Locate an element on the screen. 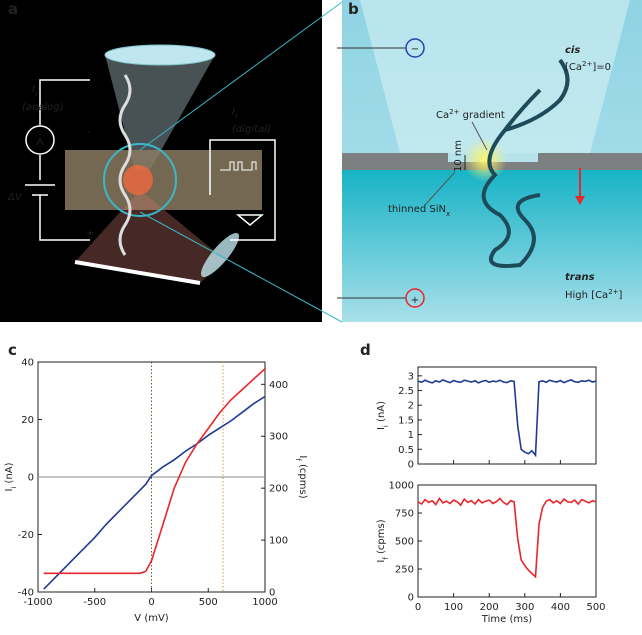 This screenshot has height=635, width=642. y2-tick-label: 400 is located at coordinates (278, 385).